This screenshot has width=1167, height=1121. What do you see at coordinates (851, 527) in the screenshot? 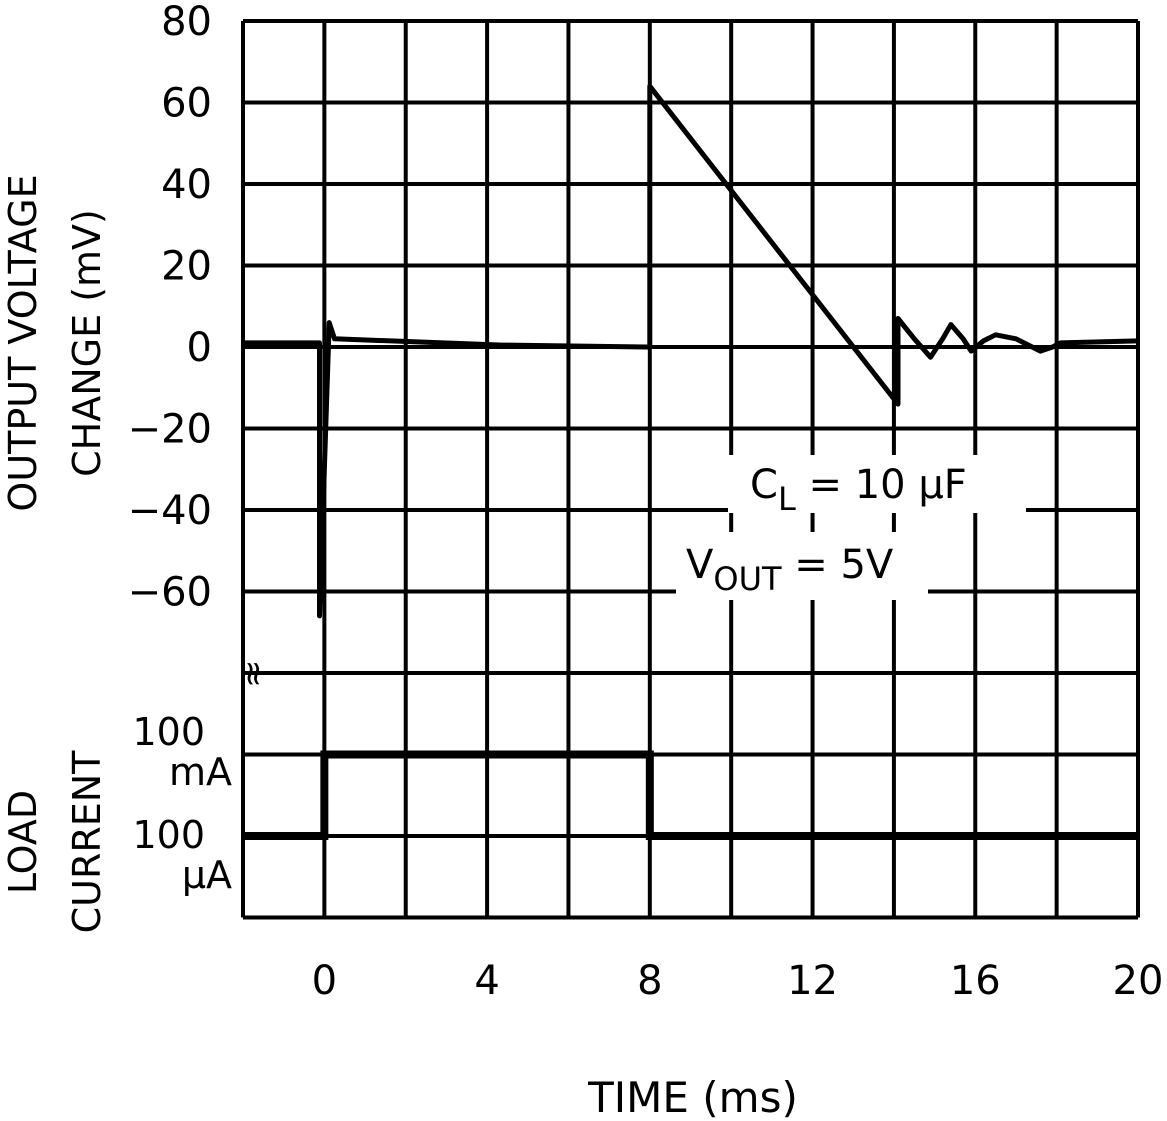
I see `annotations: CL = 10 µF VOUT = 5V` at bounding box center [851, 527].